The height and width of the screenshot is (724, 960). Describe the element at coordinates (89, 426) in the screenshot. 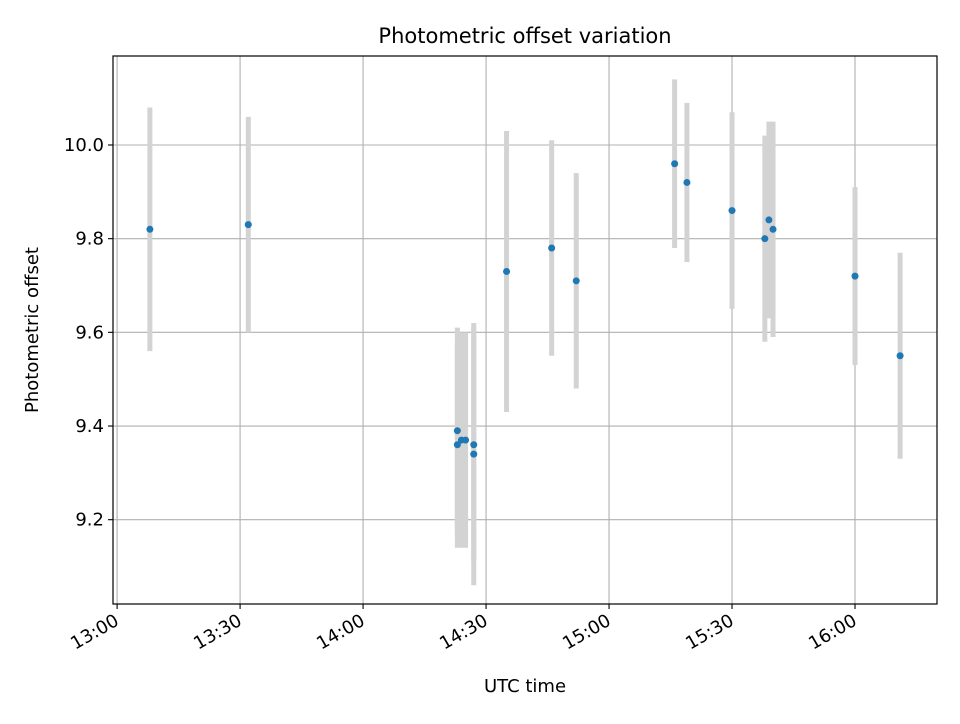

I see `y-tick-label: 9.4` at that location.